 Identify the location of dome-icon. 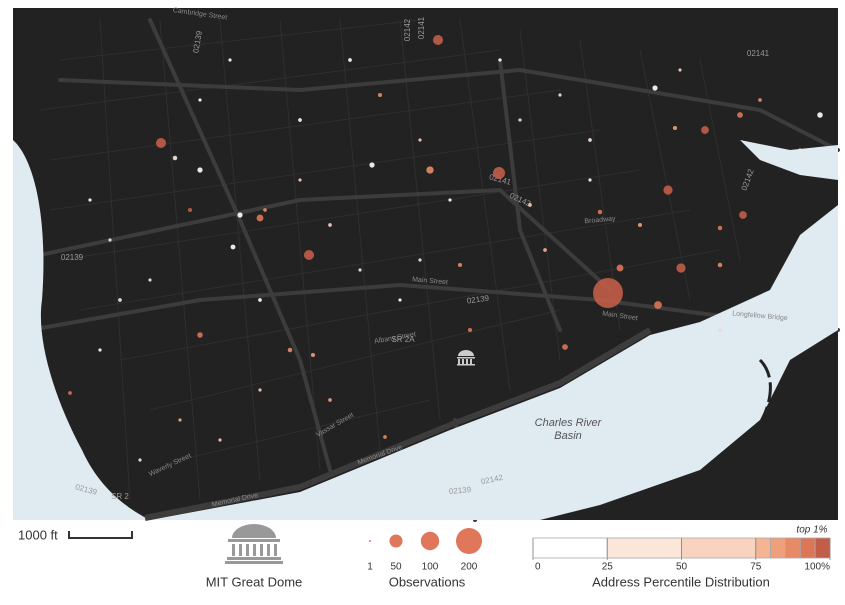
(254, 544).